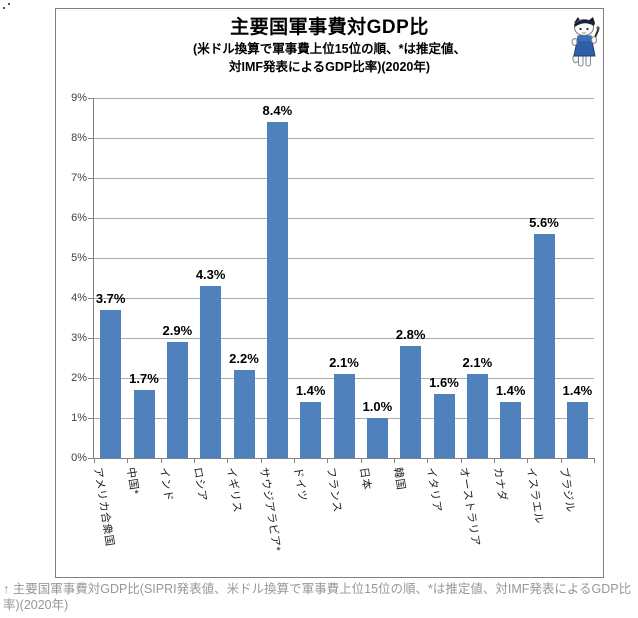 Image resolution: width=638 pixels, height=618 pixels. What do you see at coordinates (166, 484) in the screenshot?
I see `x-axis-category-label-text: インド` at bounding box center [166, 484].